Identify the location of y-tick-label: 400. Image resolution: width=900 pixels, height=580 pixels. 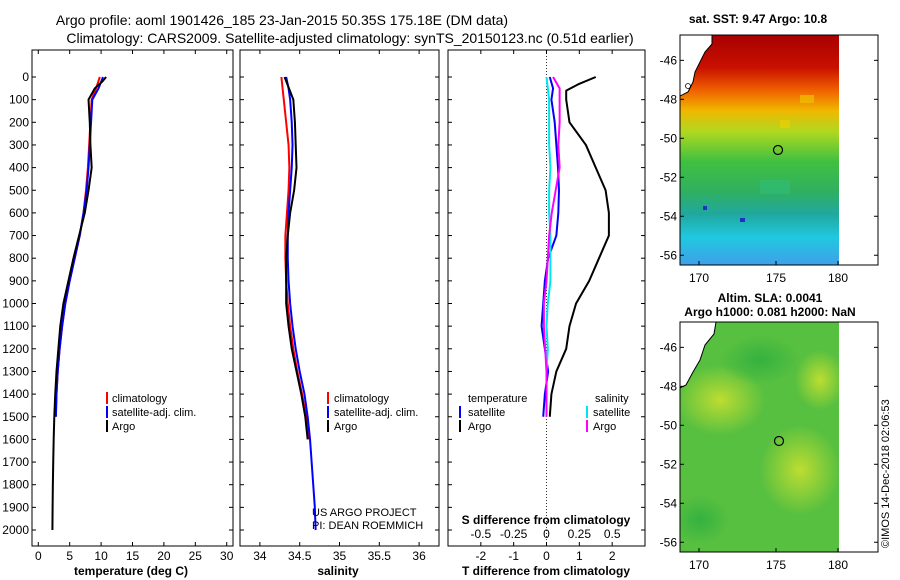
(19, 168).